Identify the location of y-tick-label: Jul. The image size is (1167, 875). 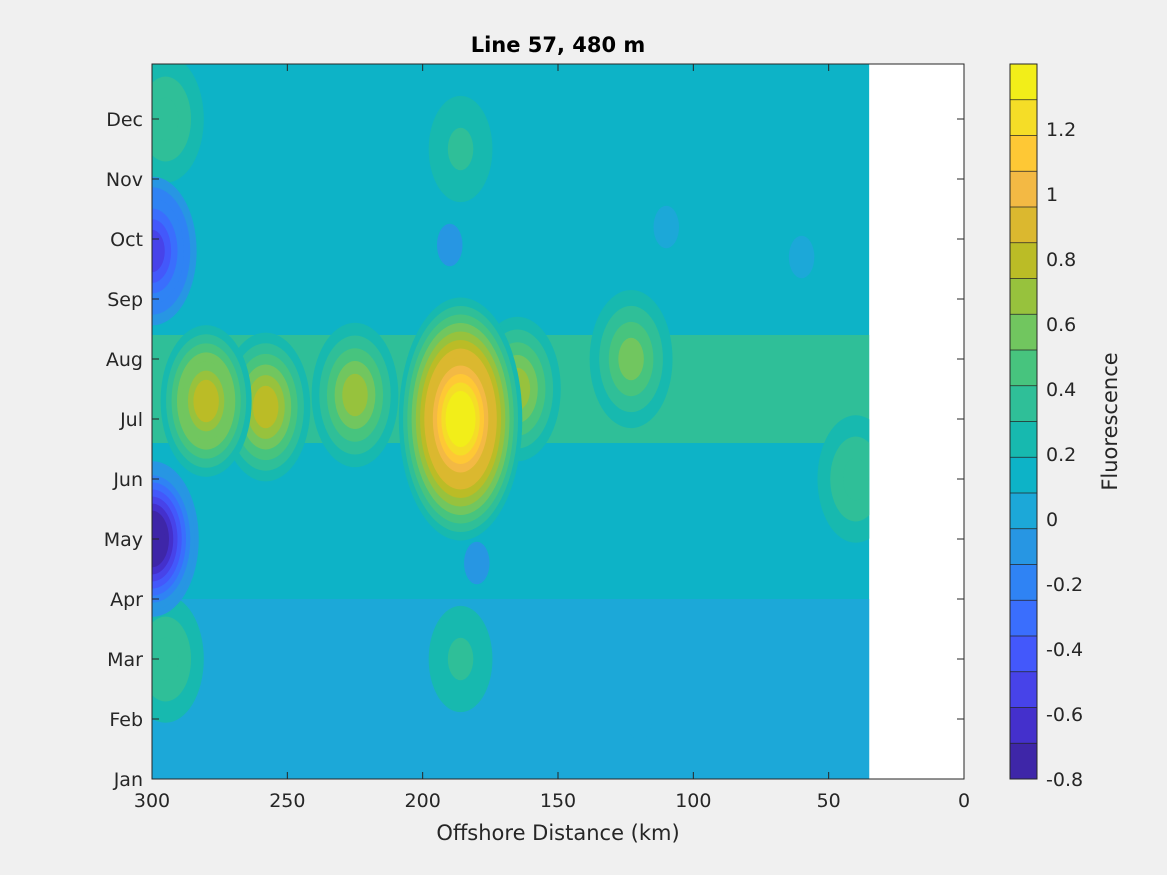
(131, 420).